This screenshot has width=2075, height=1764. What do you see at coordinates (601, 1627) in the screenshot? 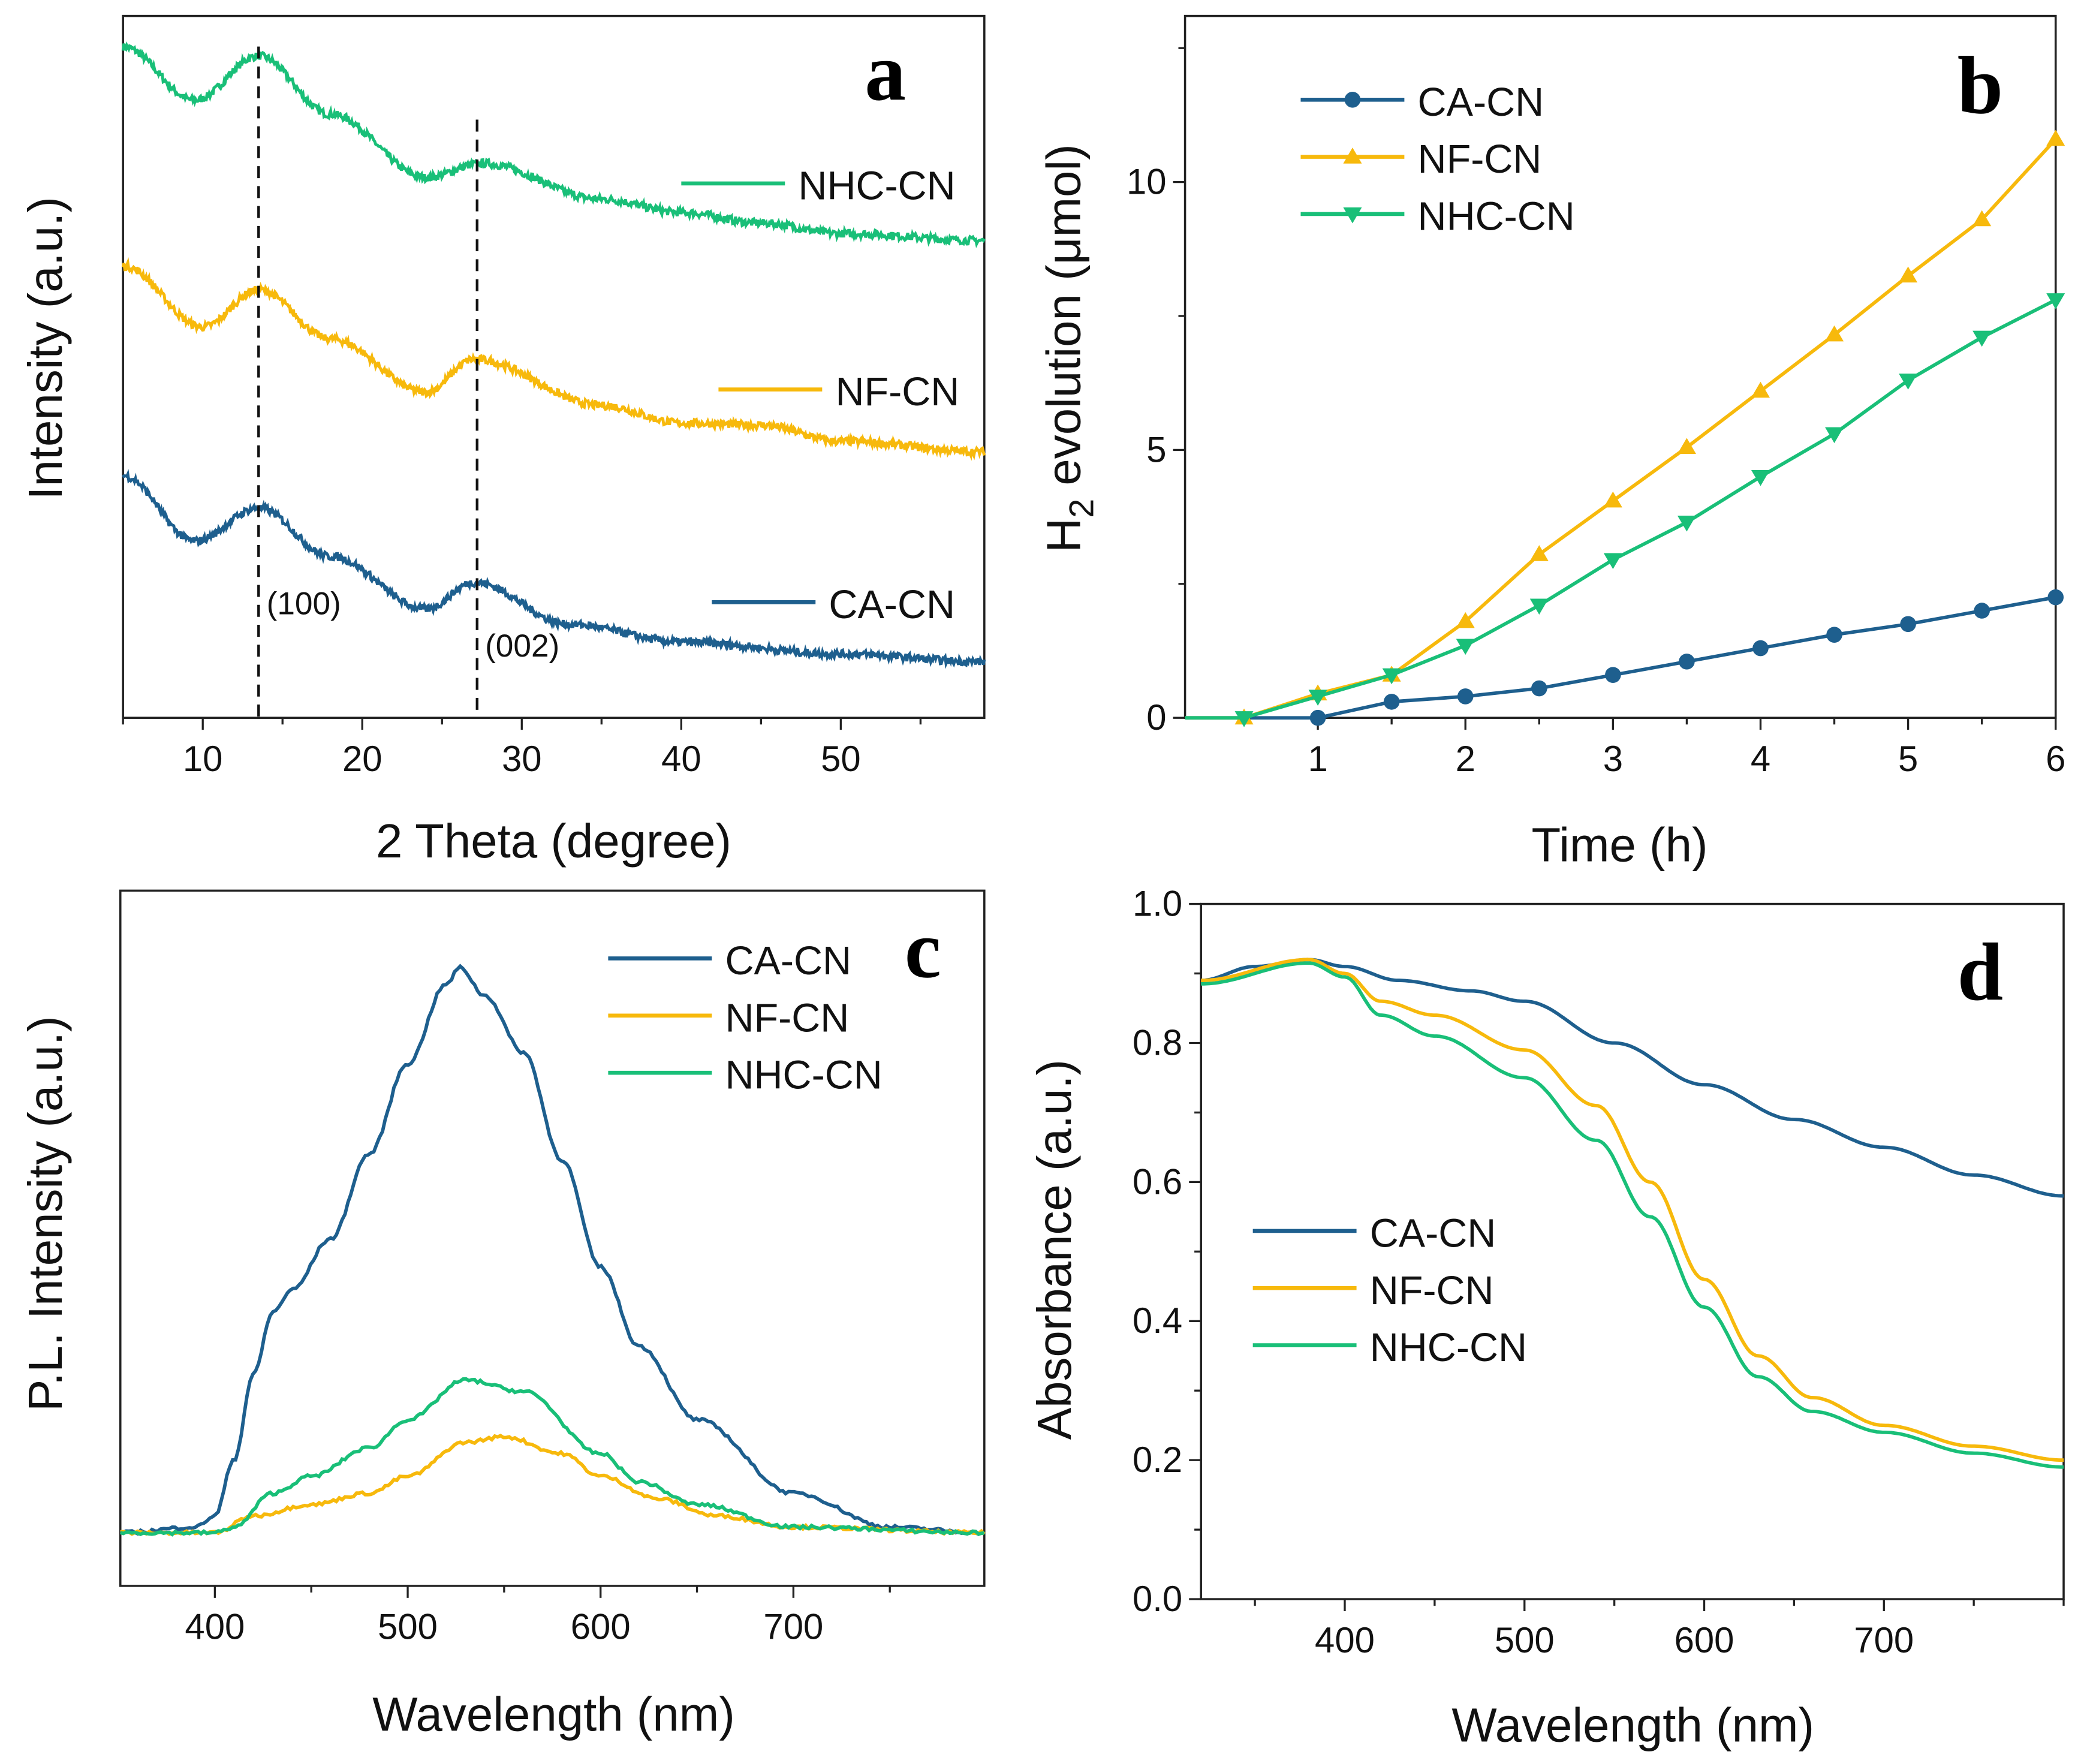
I see `x-tick-label: 600` at bounding box center [601, 1627].